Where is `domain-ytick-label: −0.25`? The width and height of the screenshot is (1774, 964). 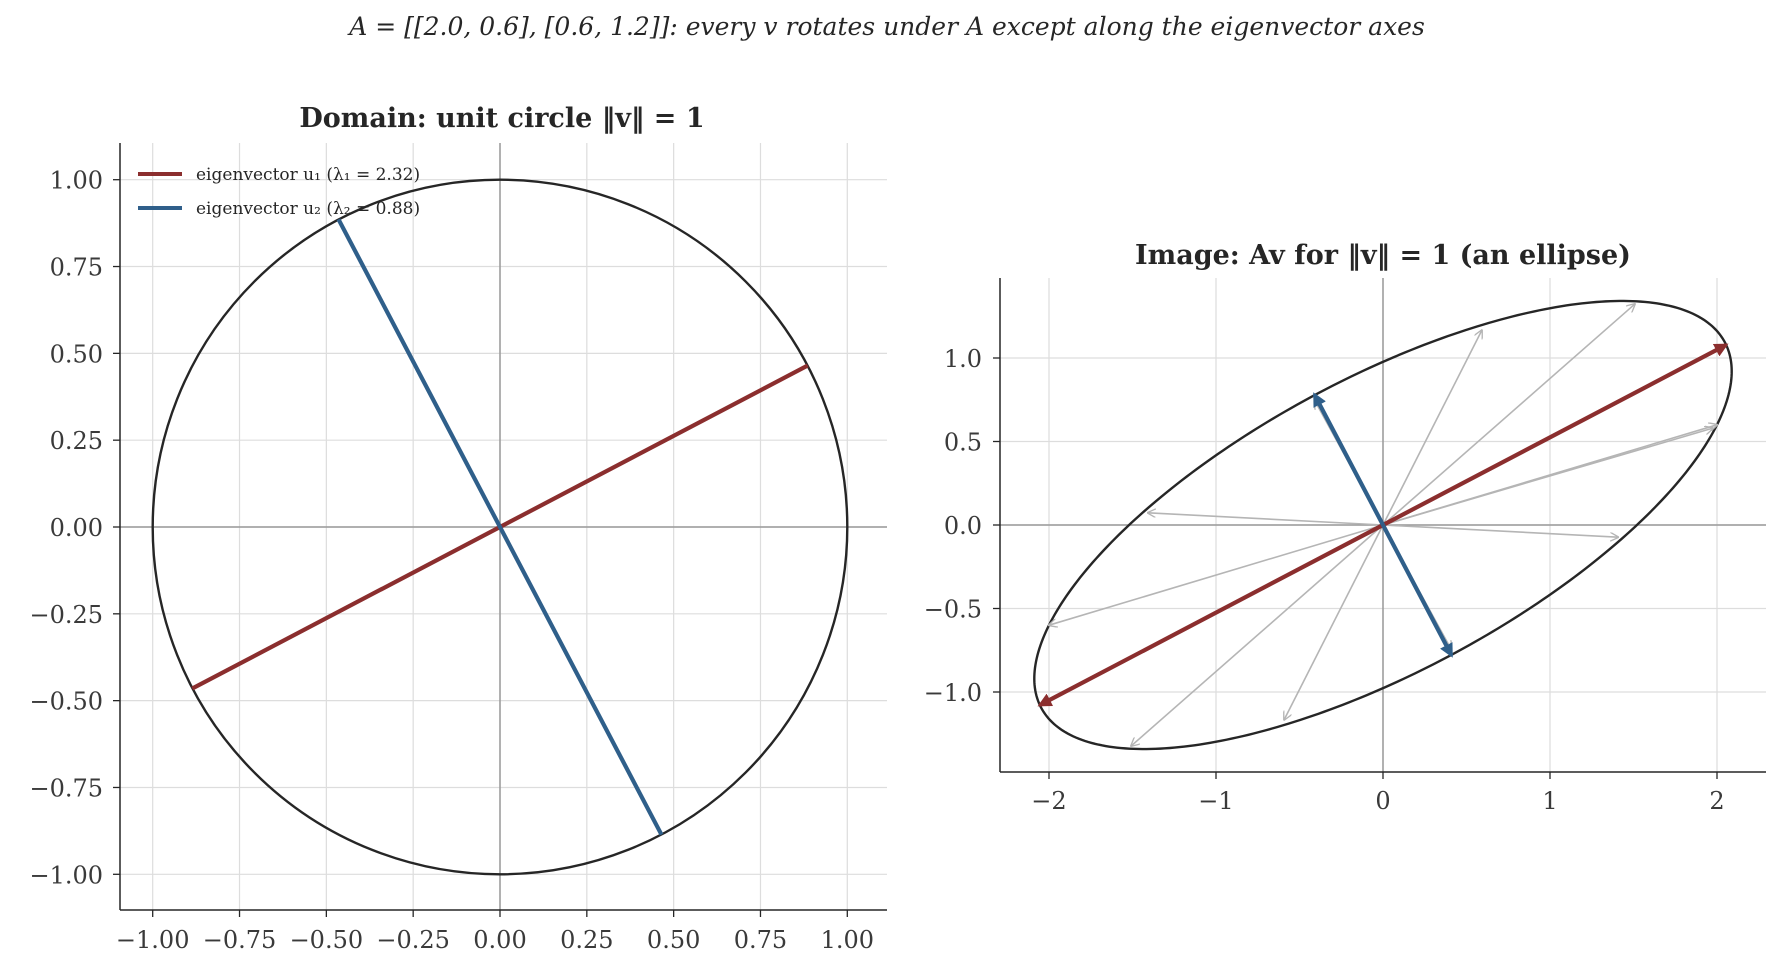
domain-ytick-label: −0.25 is located at coordinates (66, 615).